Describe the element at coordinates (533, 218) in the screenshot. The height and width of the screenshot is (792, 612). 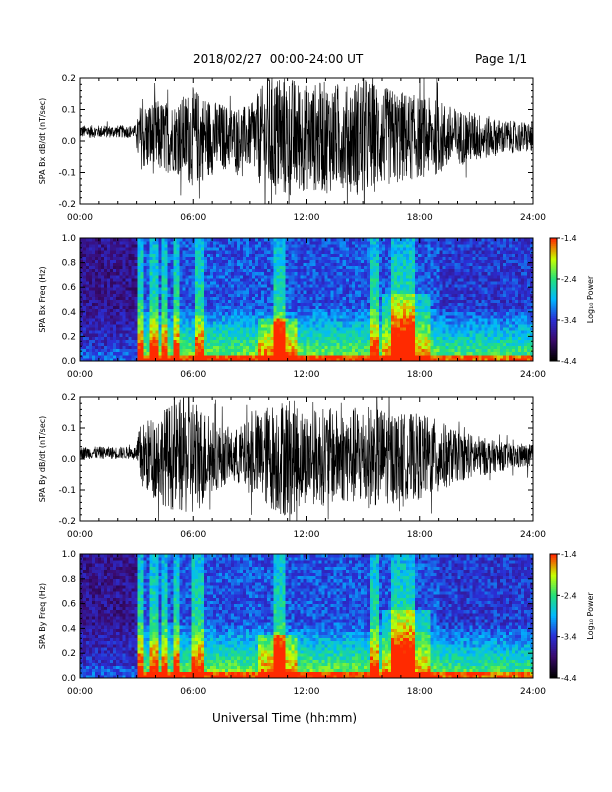
I see `x-tick-label: 24:00` at that location.